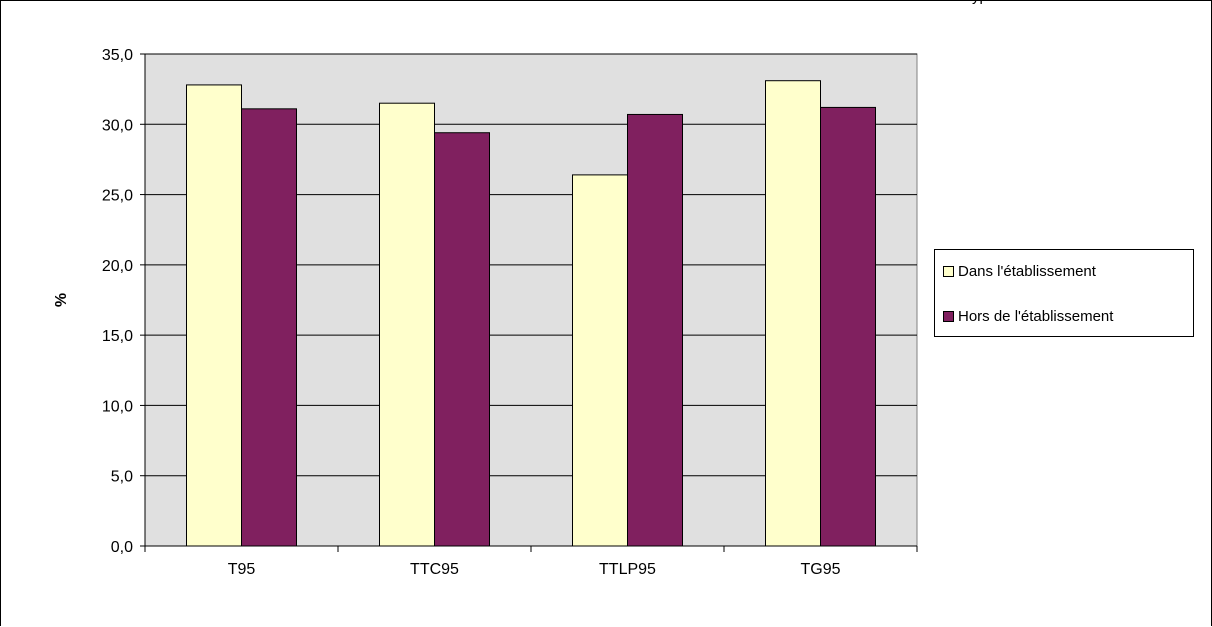 This screenshot has width=1212, height=627. Describe the element at coordinates (820, 569) in the screenshot. I see `x-tick-label: TG95` at that location.